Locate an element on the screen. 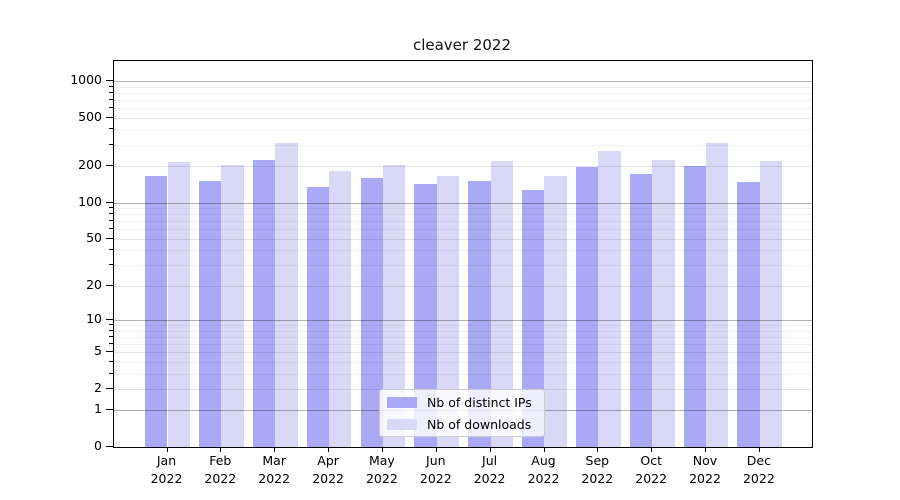 The height and width of the screenshot is (500, 900). y-tick-label: 50 is located at coordinates (94, 237).